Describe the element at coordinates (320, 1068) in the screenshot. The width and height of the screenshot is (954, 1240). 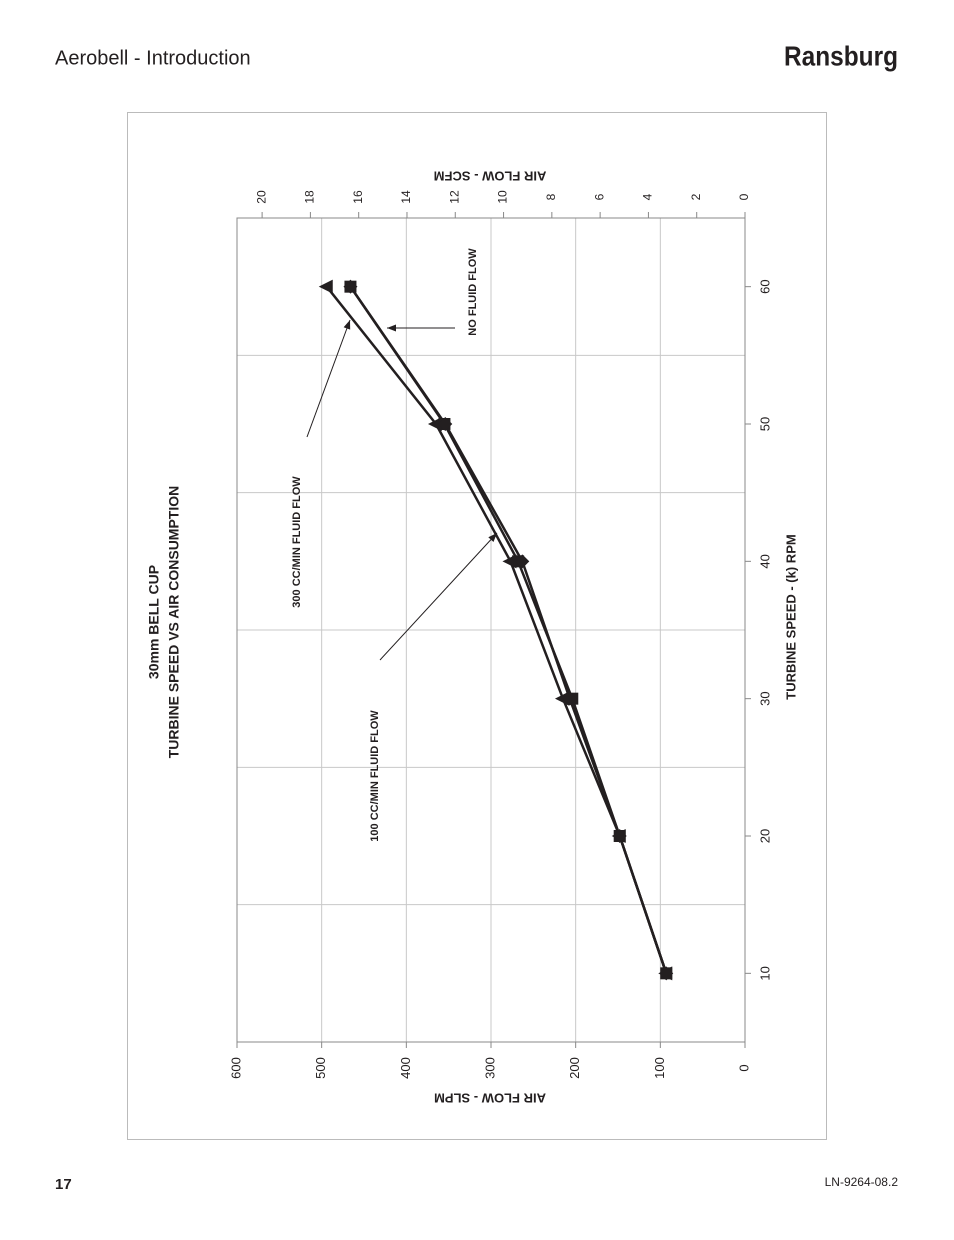
I see `y-tick-label: 500` at that location.